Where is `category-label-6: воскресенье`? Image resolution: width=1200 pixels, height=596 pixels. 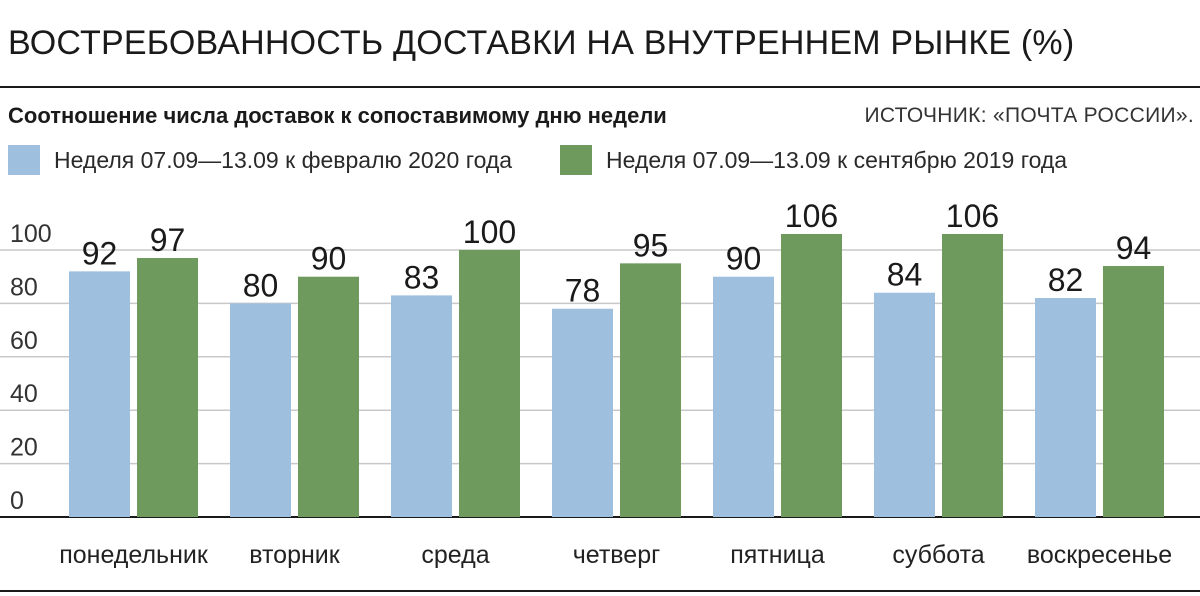 category-label-6: воскресенье is located at coordinates (1099, 555).